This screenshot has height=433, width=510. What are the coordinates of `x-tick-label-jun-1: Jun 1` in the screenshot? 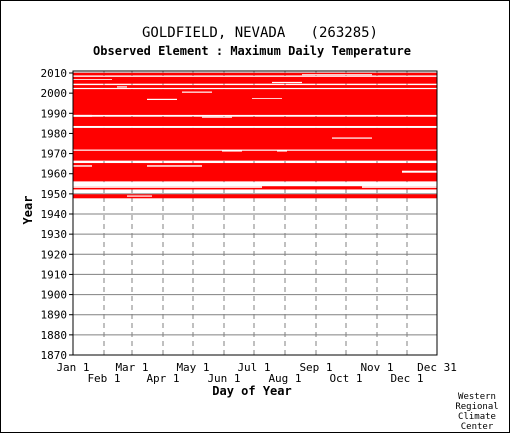 It's located at (223, 378).